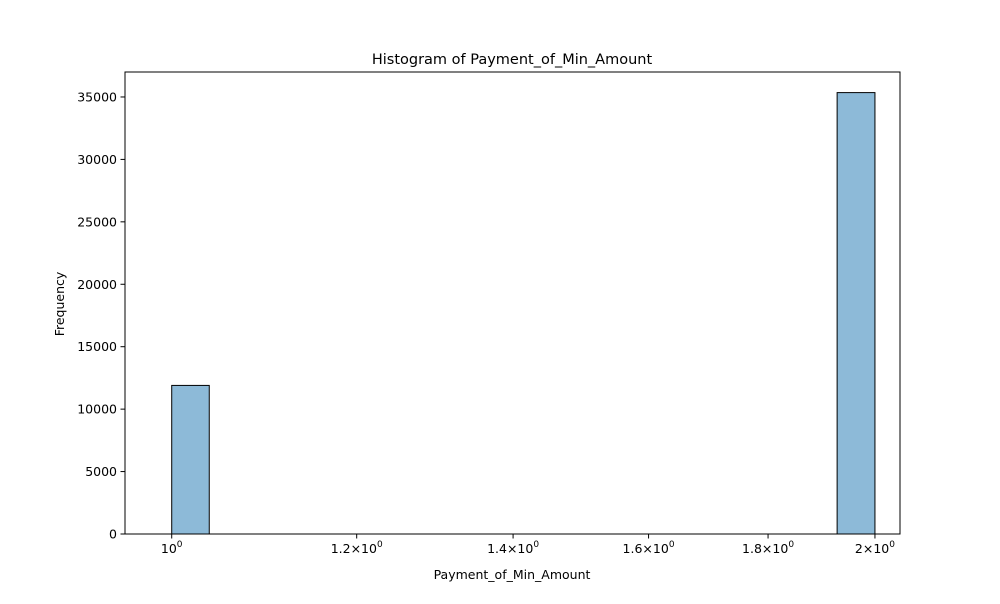  What do you see at coordinates (97, 284) in the screenshot?
I see `y-tick-label: 20000` at bounding box center [97, 284].